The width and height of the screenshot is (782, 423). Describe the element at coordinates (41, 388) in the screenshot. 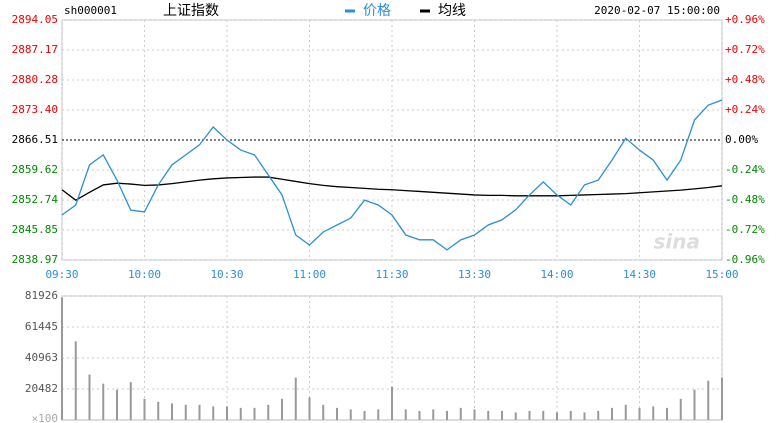

I see `y-tick-label: 20482` at that location.